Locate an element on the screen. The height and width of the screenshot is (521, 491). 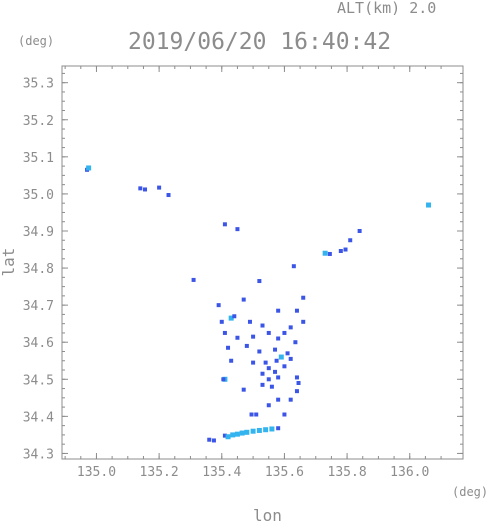
y-tick-label: 35.3 is located at coordinates (38, 84).